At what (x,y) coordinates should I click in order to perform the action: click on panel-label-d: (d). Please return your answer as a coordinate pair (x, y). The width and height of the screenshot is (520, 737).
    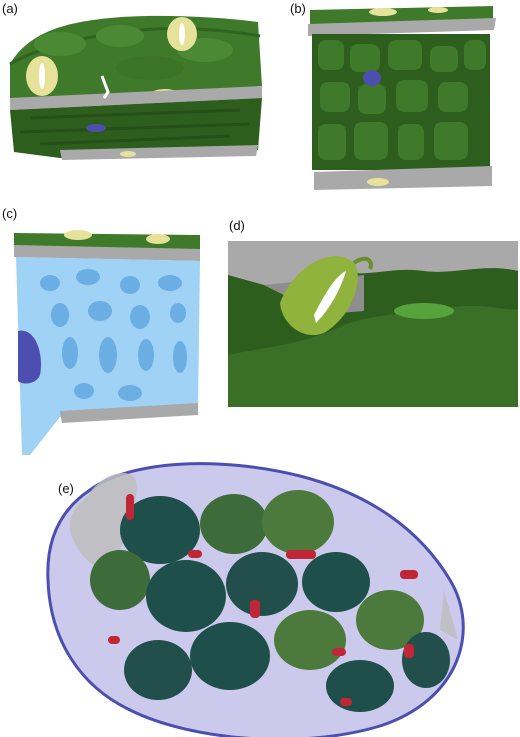
    Looking at the image, I should click on (237, 225).